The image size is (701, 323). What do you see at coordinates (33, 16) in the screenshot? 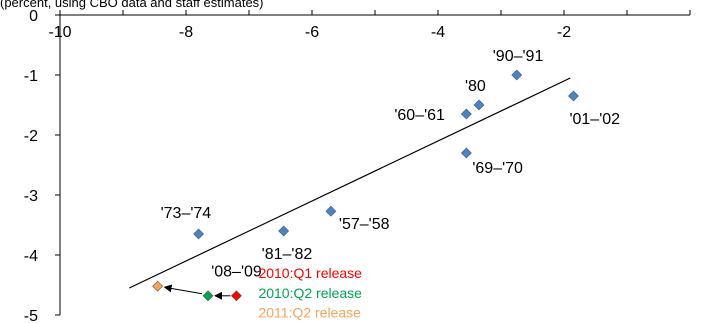
I see `y-tick-label: 0` at bounding box center [33, 16].